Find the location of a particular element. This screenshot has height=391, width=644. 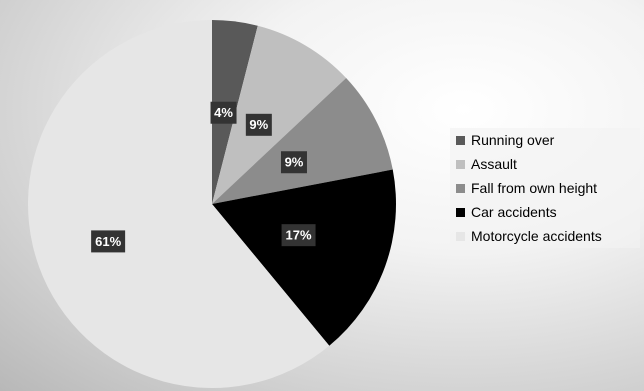

data-label-motorcycle-accidents: 61% is located at coordinates (108, 241).